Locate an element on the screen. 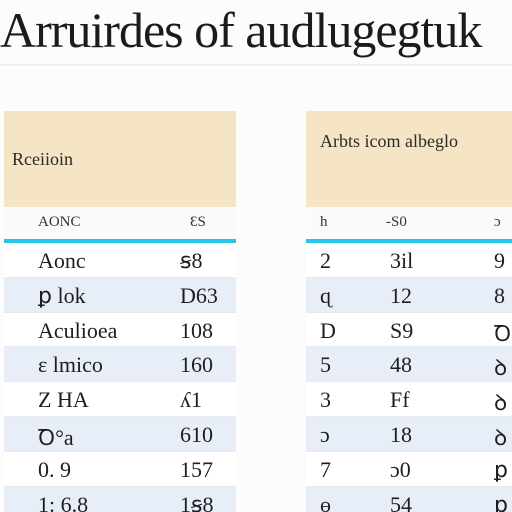  table-row: 7 ɔ0 ꝑ is located at coordinates (409, 469).